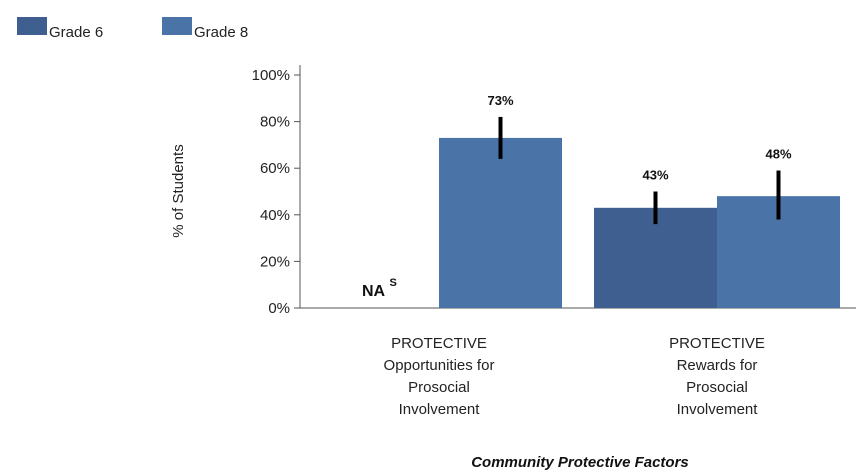 This screenshot has height=476, width=866. Describe the element at coordinates (439, 343) in the screenshot. I see `category-label-0-line-0: PROTECTIVE` at that location.